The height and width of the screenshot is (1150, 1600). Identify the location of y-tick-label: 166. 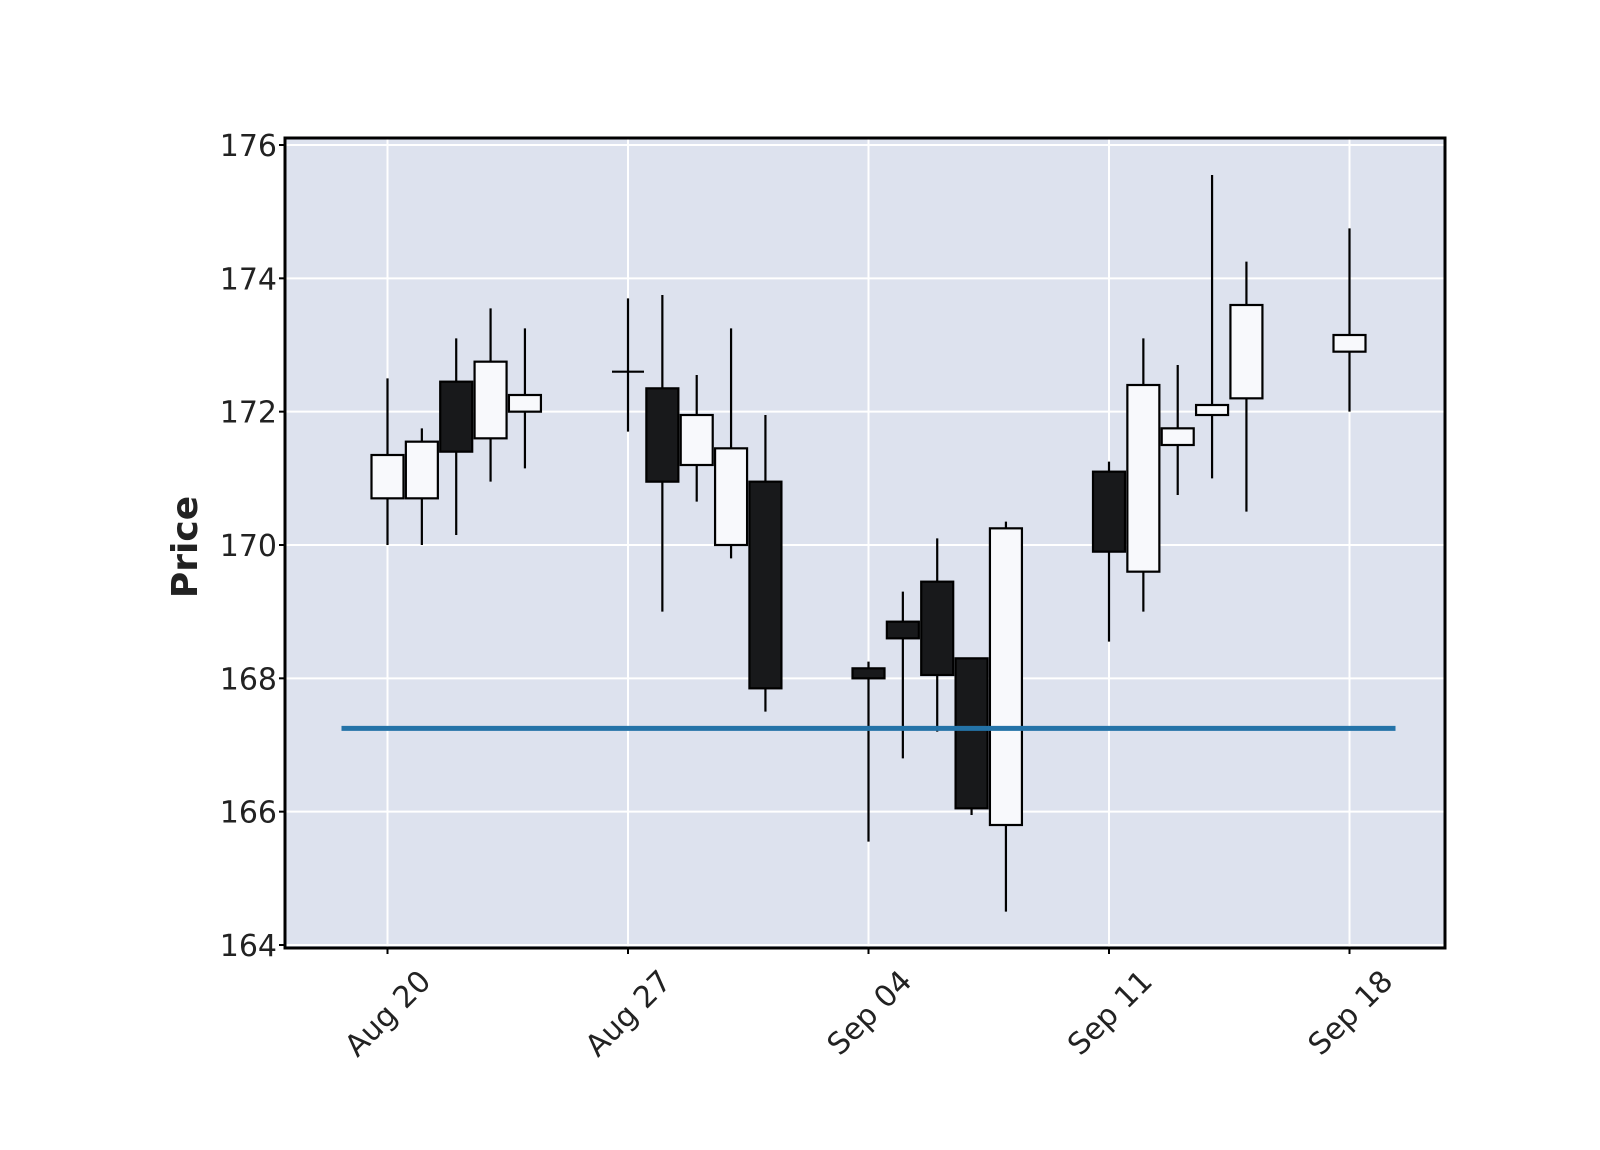
(248, 813).